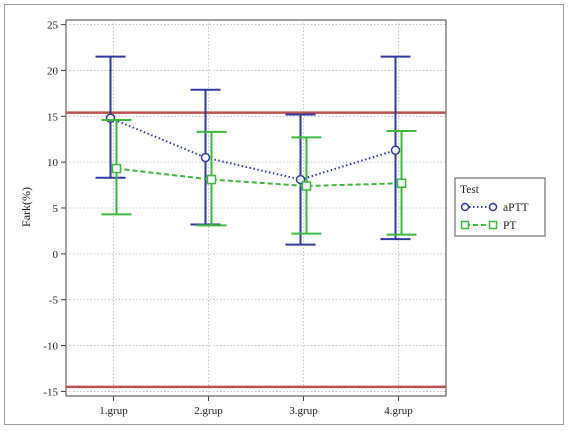 Image resolution: width=570 pixels, height=431 pixels. Describe the element at coordinates (516, 208) in the screenshot. I see `legend-label: aPTT` at that location.